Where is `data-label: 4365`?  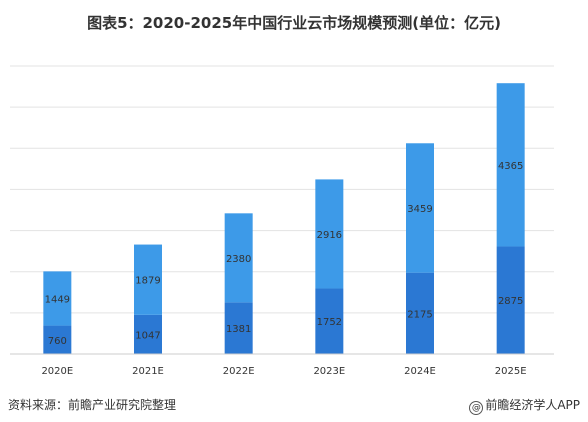 data-label: 4365 is located at coordinates (510, 166).